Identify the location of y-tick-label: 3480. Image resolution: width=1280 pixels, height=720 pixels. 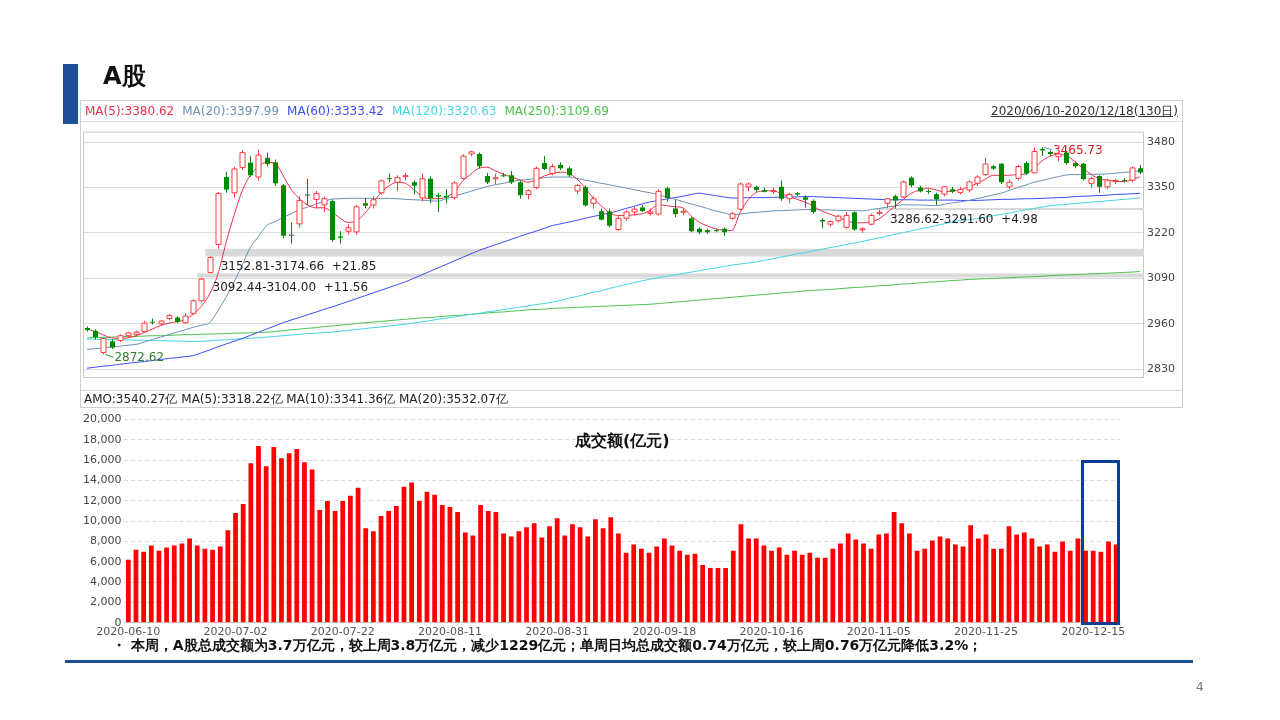
(1161, 141).